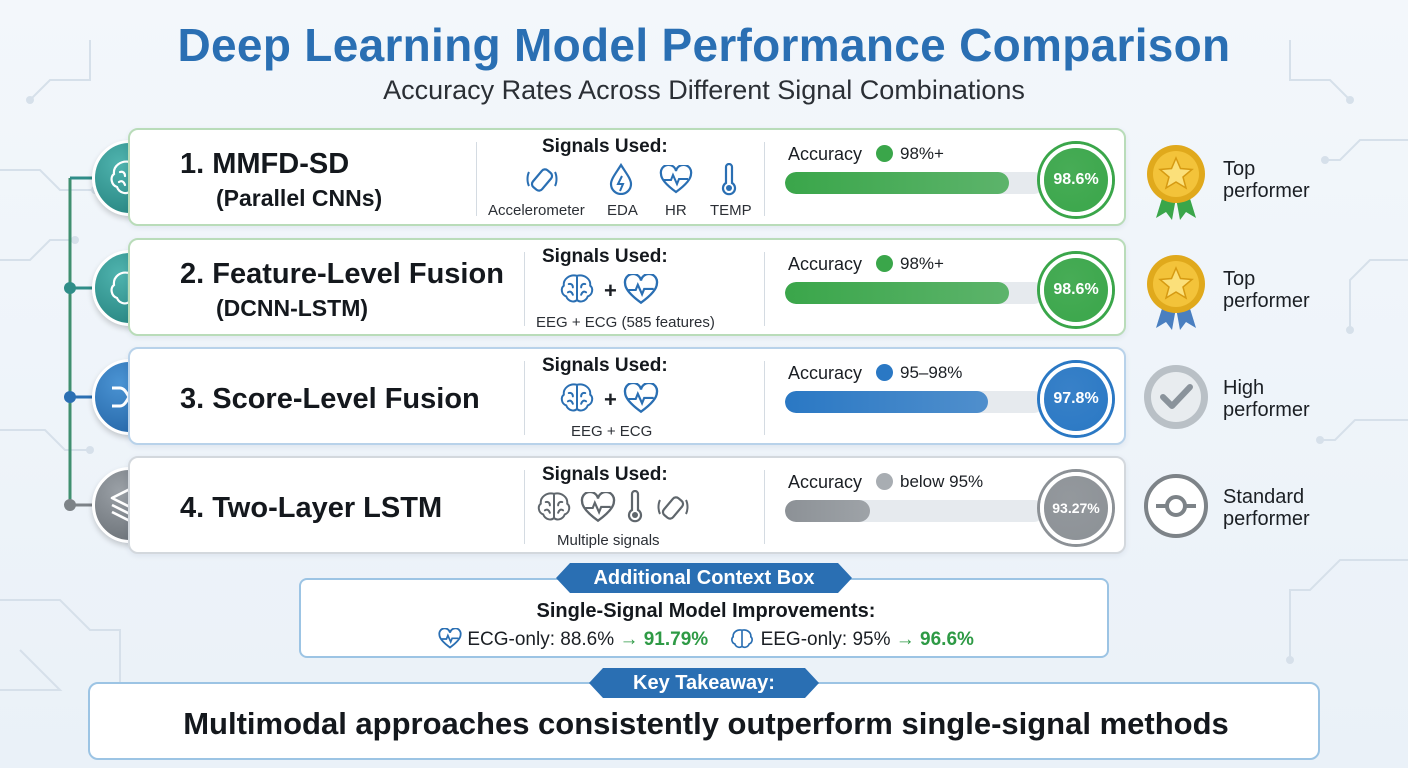  What do you see at coordinates (1076, 508) in the screenshot?
I see `accuracy-gauge: 93.27%` at bounding box center [1076, 508].